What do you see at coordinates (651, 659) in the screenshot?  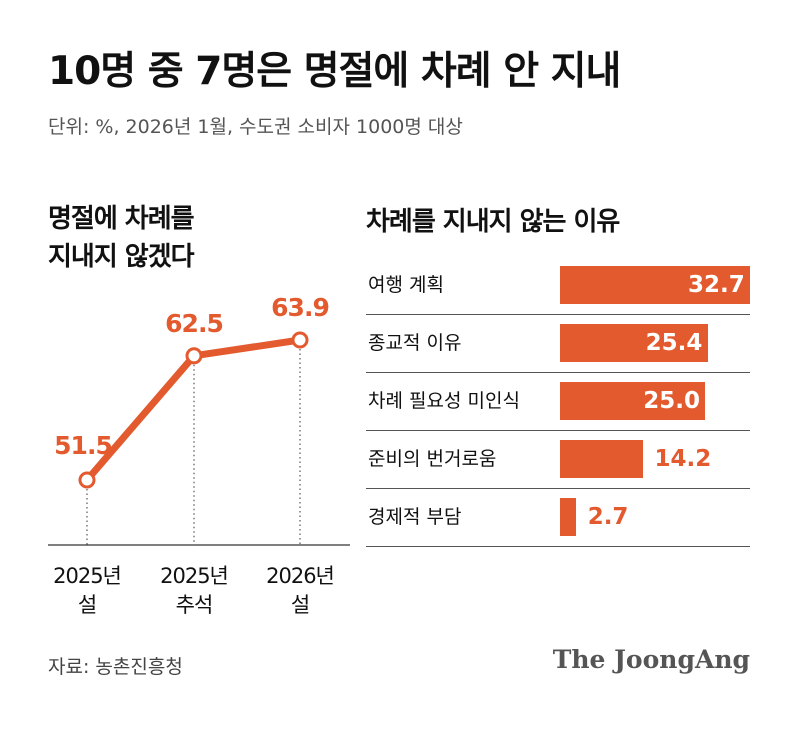 I see `brand-logo: The JoongAng` at bounding box center [651, 659].